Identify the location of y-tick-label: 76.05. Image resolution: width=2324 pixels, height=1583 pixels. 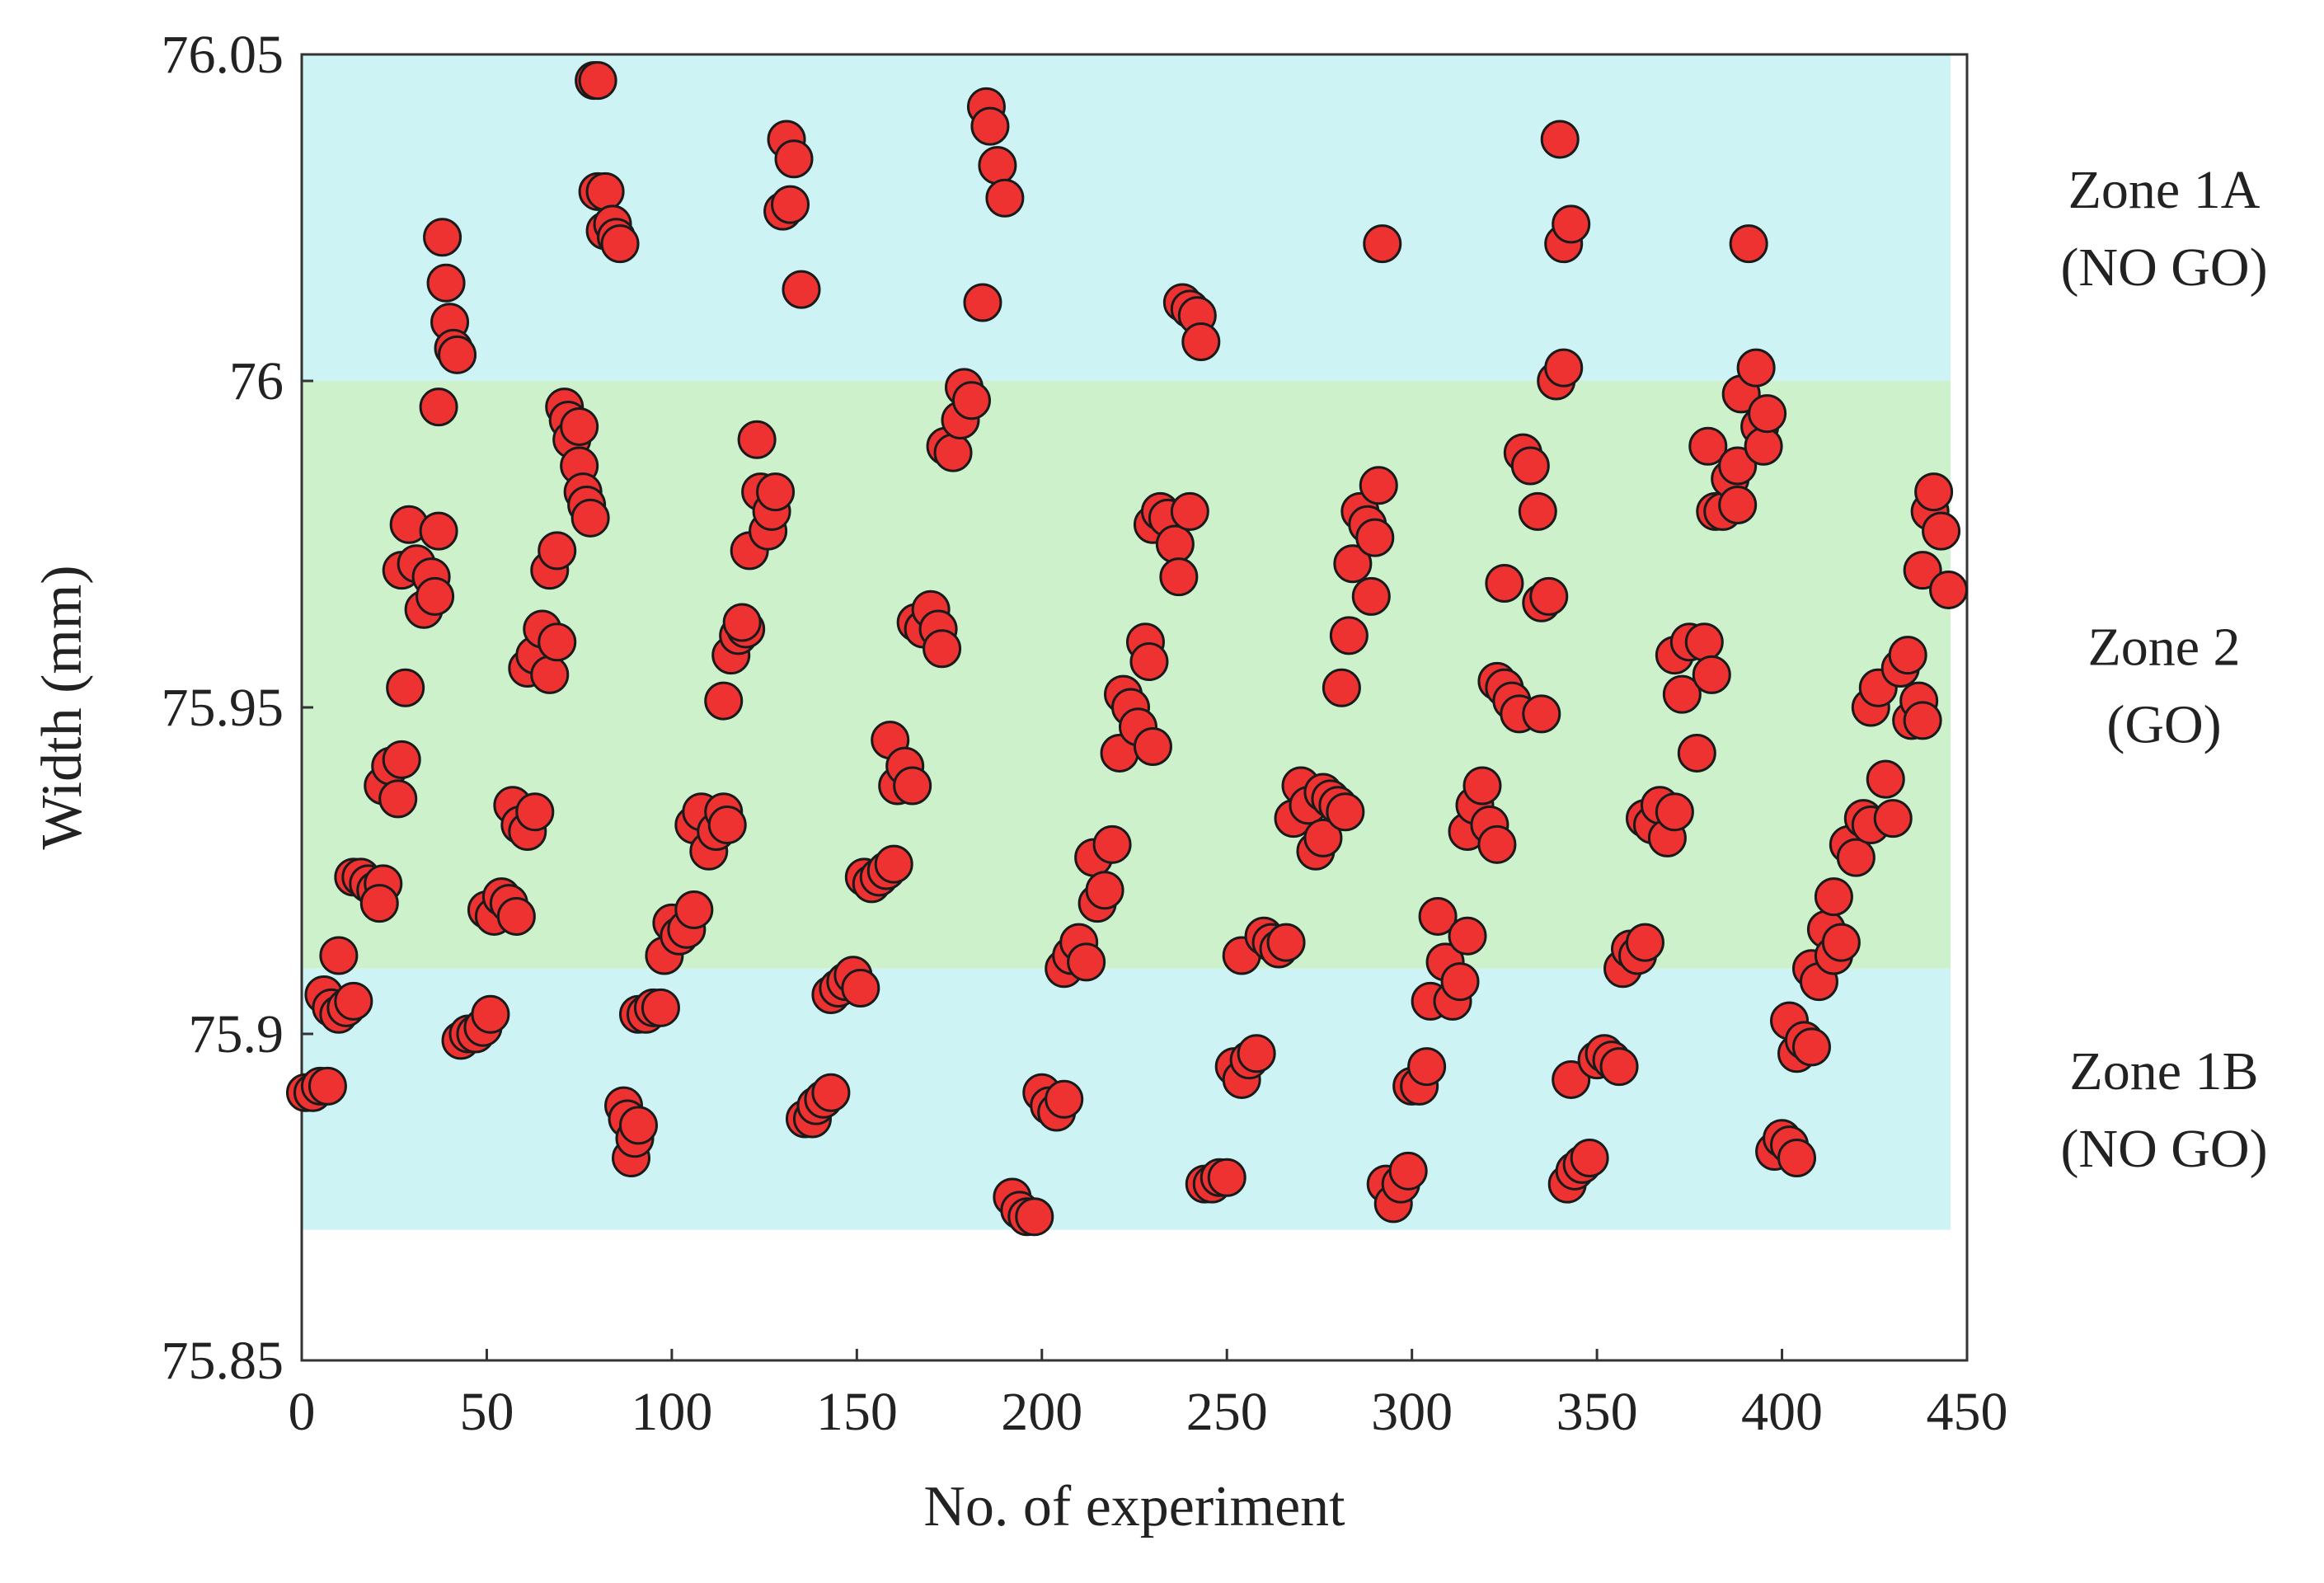
(223, 55).